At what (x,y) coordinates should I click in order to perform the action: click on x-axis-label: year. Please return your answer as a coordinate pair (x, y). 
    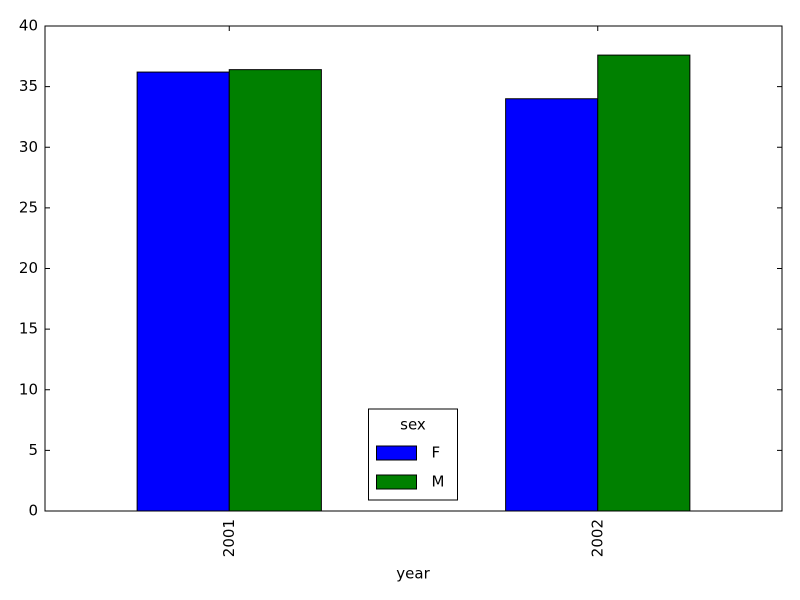
    Looking at the image, I should click on (413, 574).